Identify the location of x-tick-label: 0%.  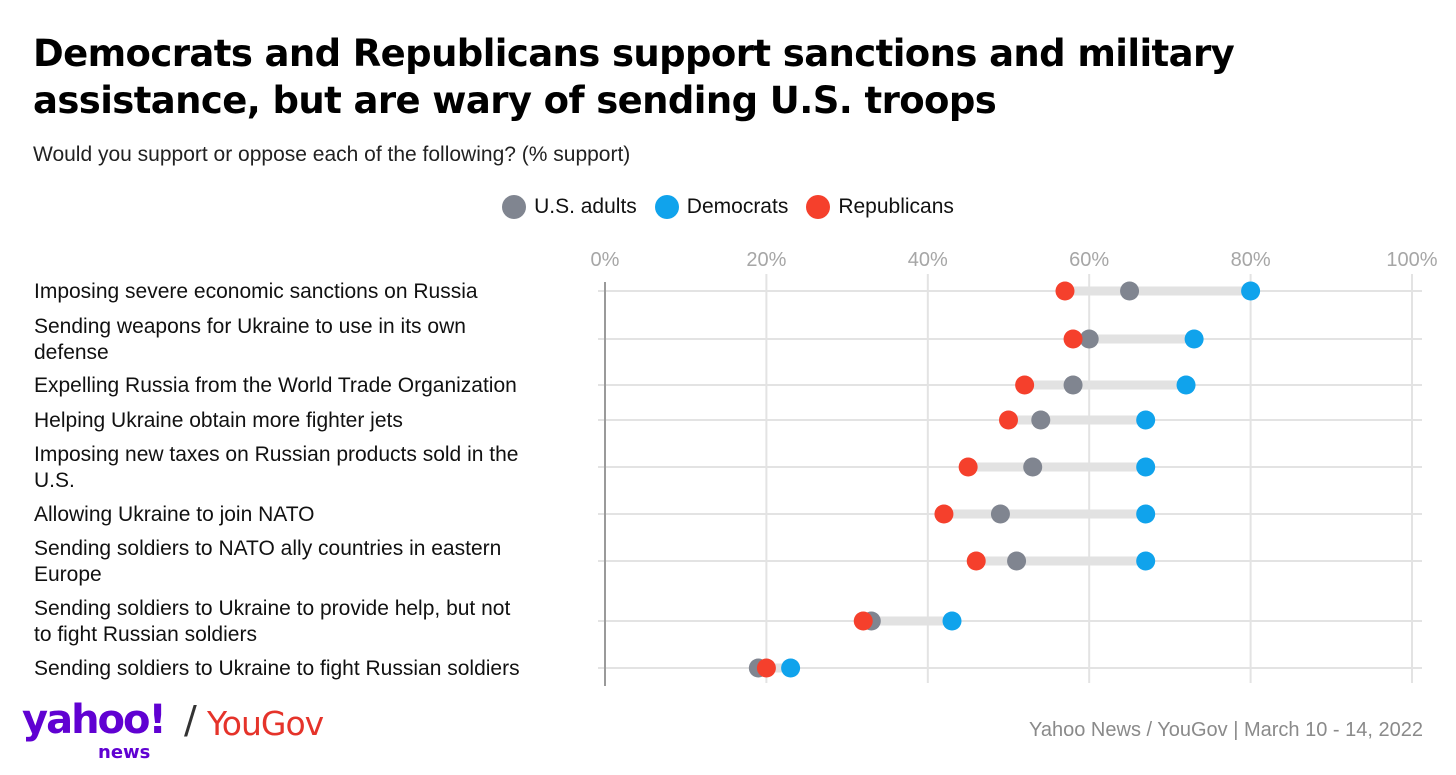
(605, 260).